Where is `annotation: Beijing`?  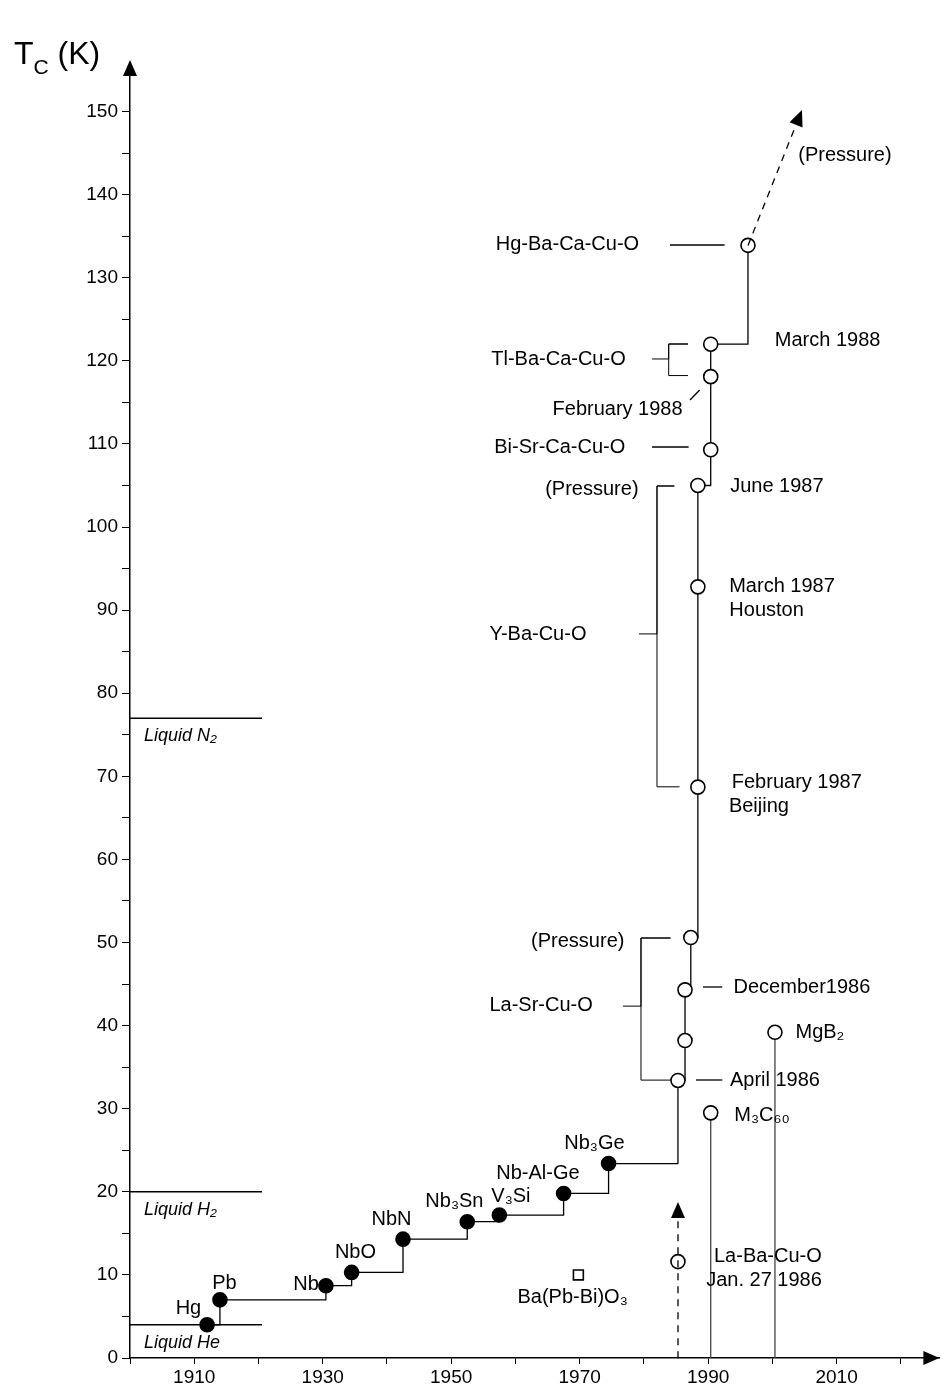 annotation: Beijing is located at coordinates (758, 804).